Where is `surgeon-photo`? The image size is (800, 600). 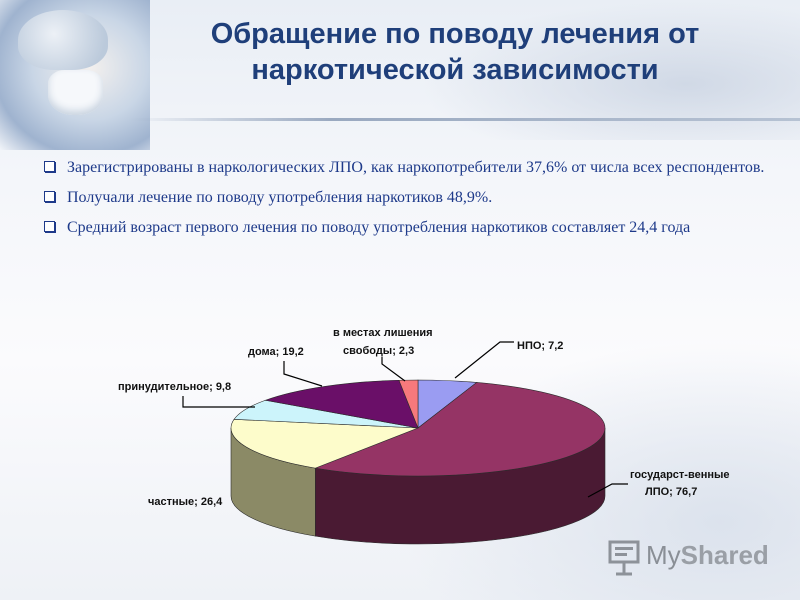 surgeon-photo is located at coordinates (75, 75).